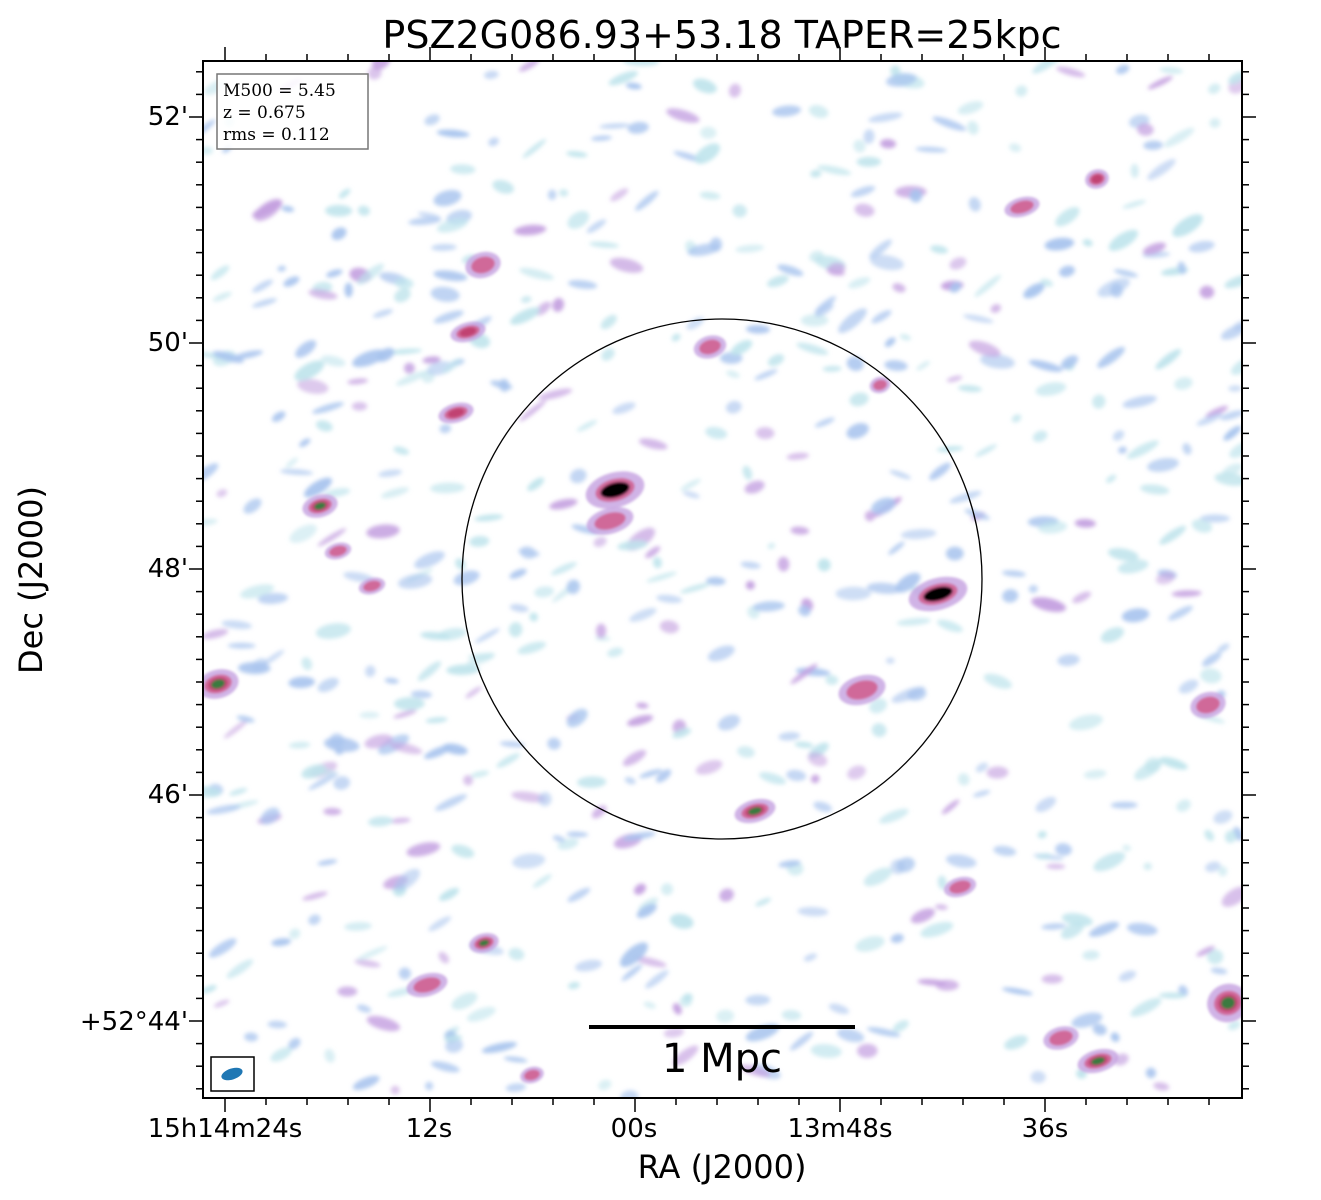  What do you see at coordinates (722, 1167) in the screenshot?
I see `x-axis-label: RA (J2000)` at bounding box center [722, 1167].